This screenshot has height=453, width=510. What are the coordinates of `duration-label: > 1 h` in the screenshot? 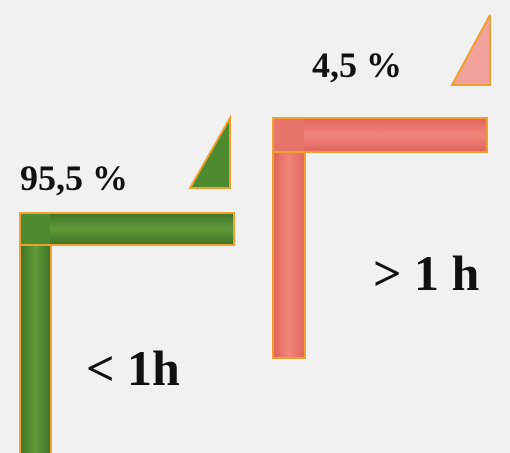 It's located at (426, 273).